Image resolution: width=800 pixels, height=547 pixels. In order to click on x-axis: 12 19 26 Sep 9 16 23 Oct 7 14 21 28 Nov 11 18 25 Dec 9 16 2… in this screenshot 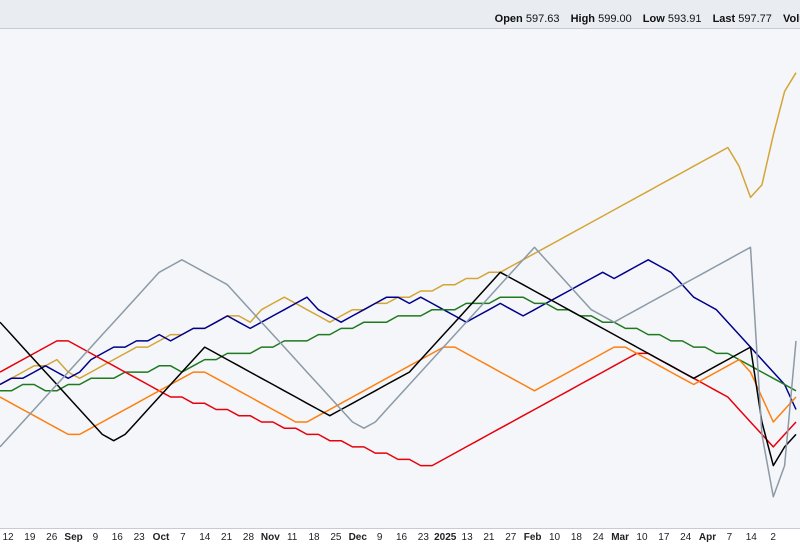, I will do `click(400, 537)`.